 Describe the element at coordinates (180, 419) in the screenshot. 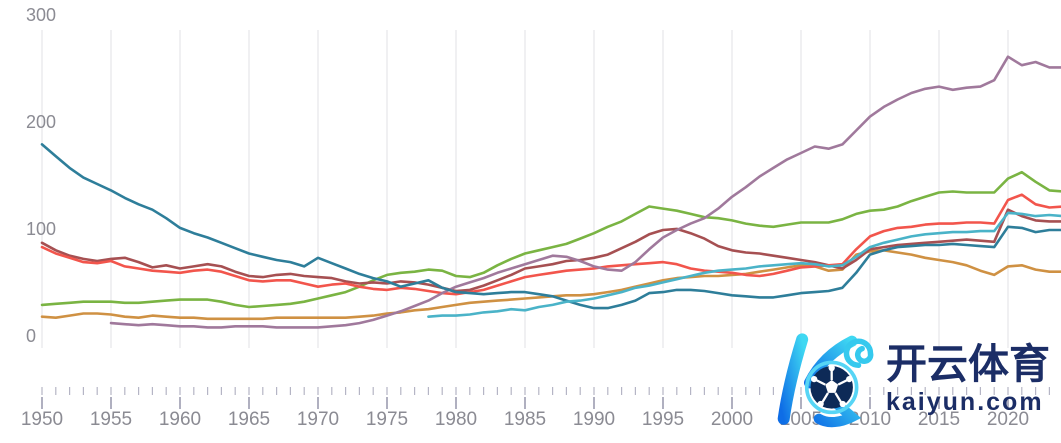

I see `x-axis-label-1960: 1960` at that location.